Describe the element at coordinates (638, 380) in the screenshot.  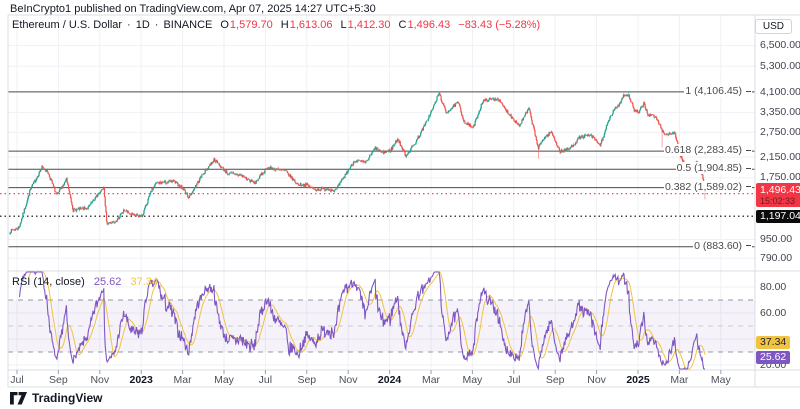
I see `time-axis-year-label: 2025` at that location.